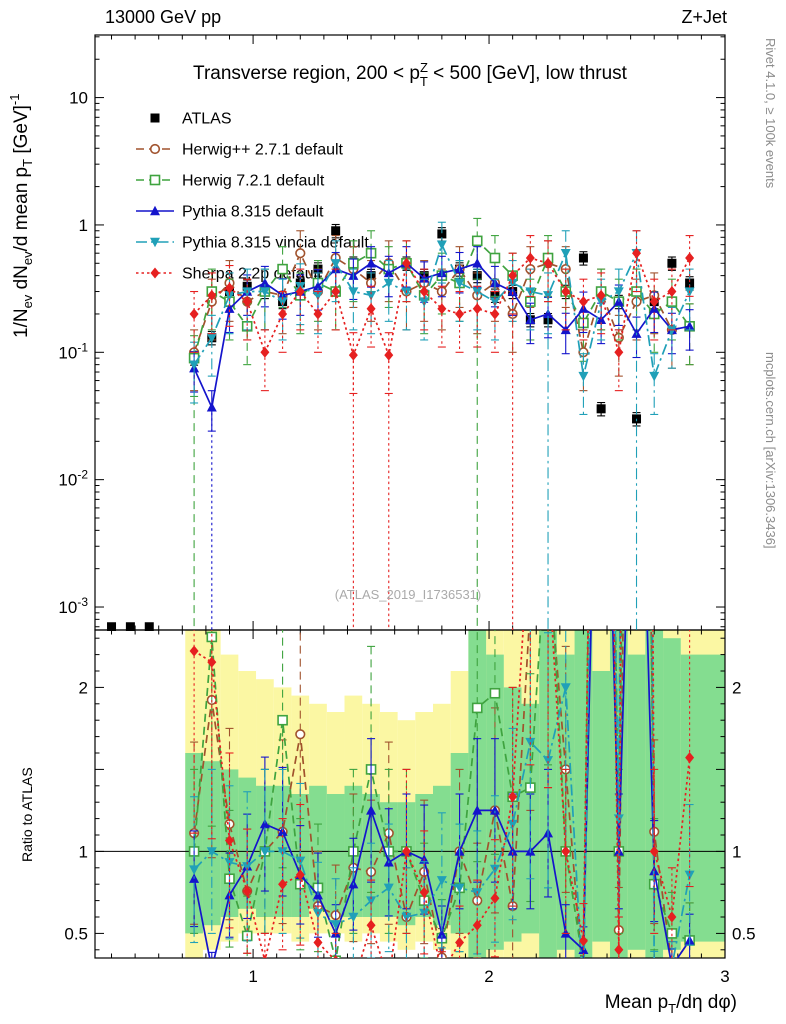 Image resolution: width=786 pixels, height=1024 pixels. I want to click on rivet-version-label: Rivet 4.1.0, ≥ 100k events, so click(770, 113).